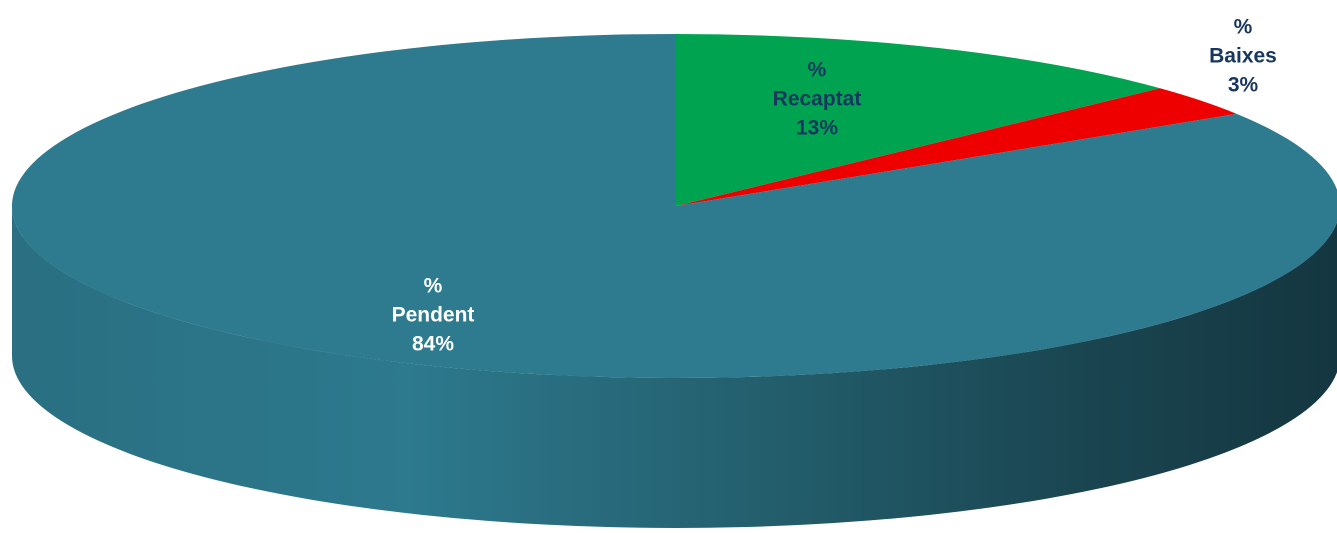  I want to click on pie-slice-baixes, so click(956, 147).